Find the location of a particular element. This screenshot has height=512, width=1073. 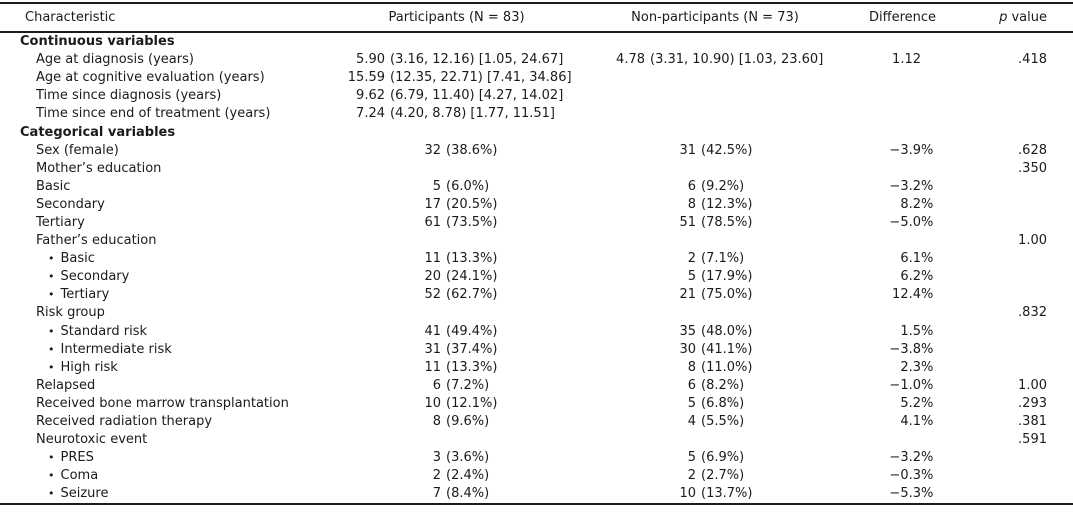

value-number: 7.24 is located at coordinates (370, 114).